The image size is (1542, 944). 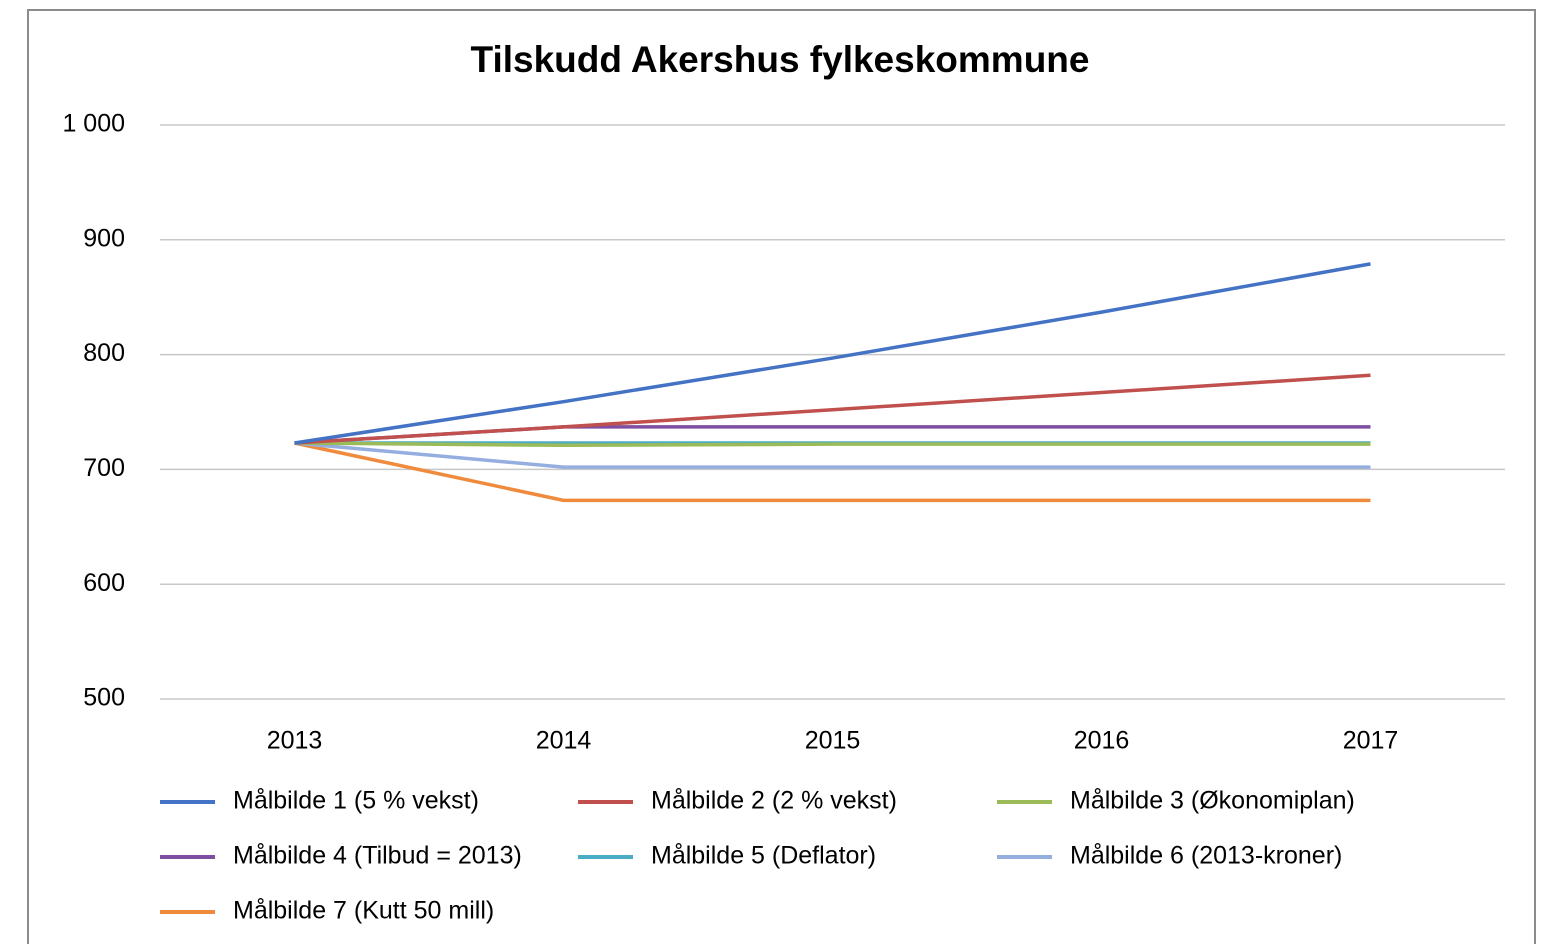 What do you see at coordinates (377, 856) in the screenshot?
I see `legend-label: Målbilde 4 (Tilbud = 2013)` at bounding box center [377, 856].